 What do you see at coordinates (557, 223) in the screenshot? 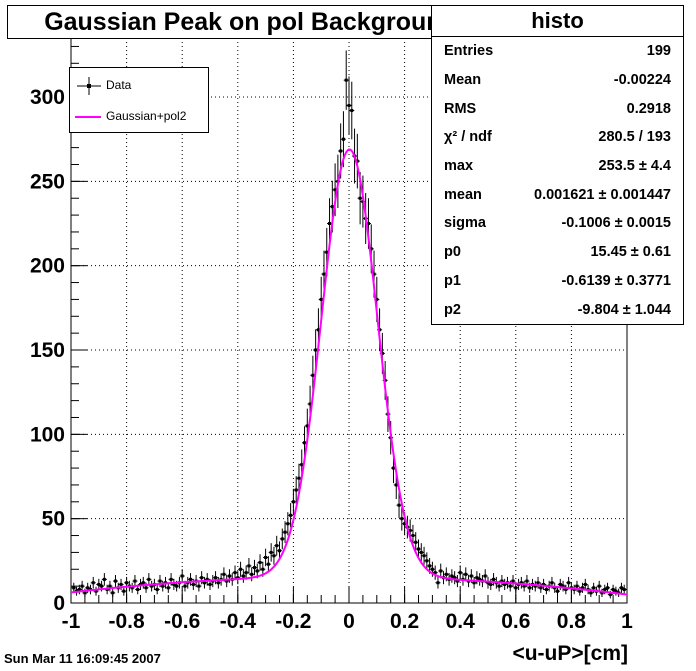
I see `stats-row-sigma: sigma -0.1006 ± 0.0015` at bounding box center [557, 223].